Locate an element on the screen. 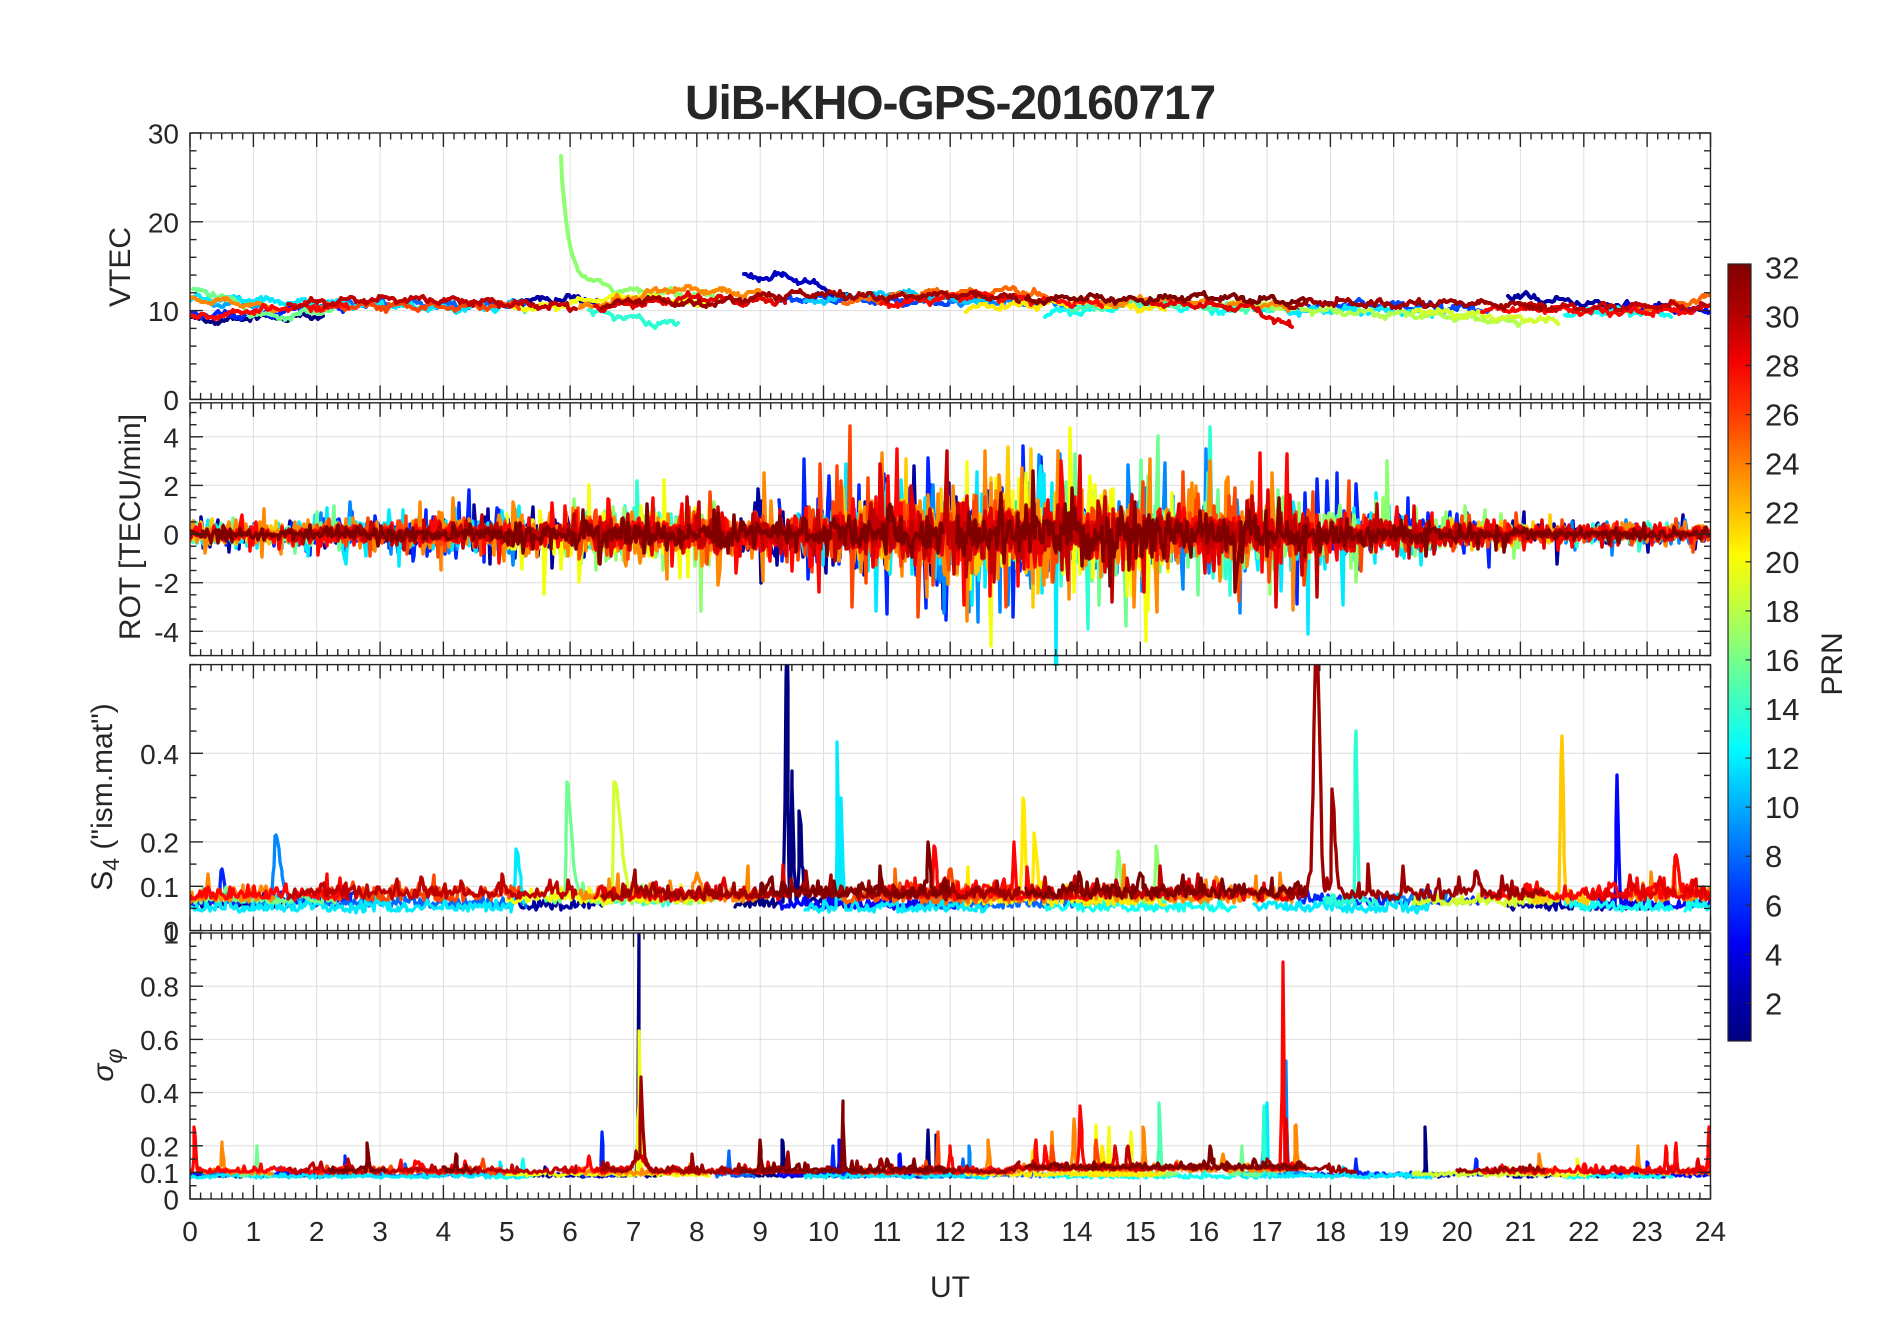  svg-text: ROT [TECU/min] is located at coordinates (130, 527).